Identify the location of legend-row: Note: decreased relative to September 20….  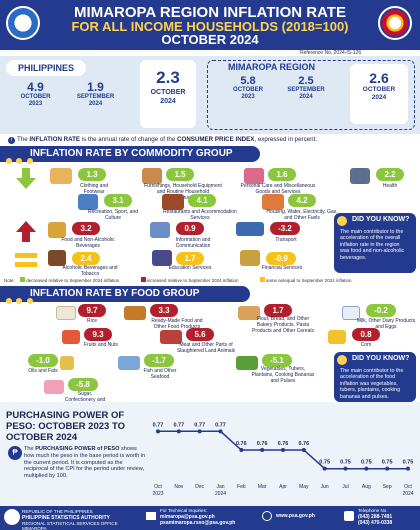
(210, 281).